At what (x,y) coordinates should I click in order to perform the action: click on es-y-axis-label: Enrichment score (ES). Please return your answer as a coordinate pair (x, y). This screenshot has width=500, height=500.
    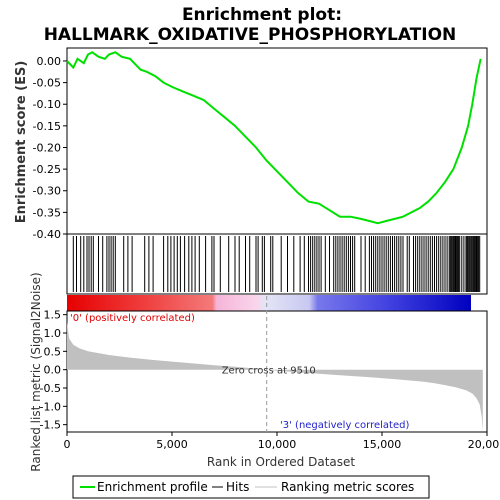
    Looking at the image, I should click on (21, 142).